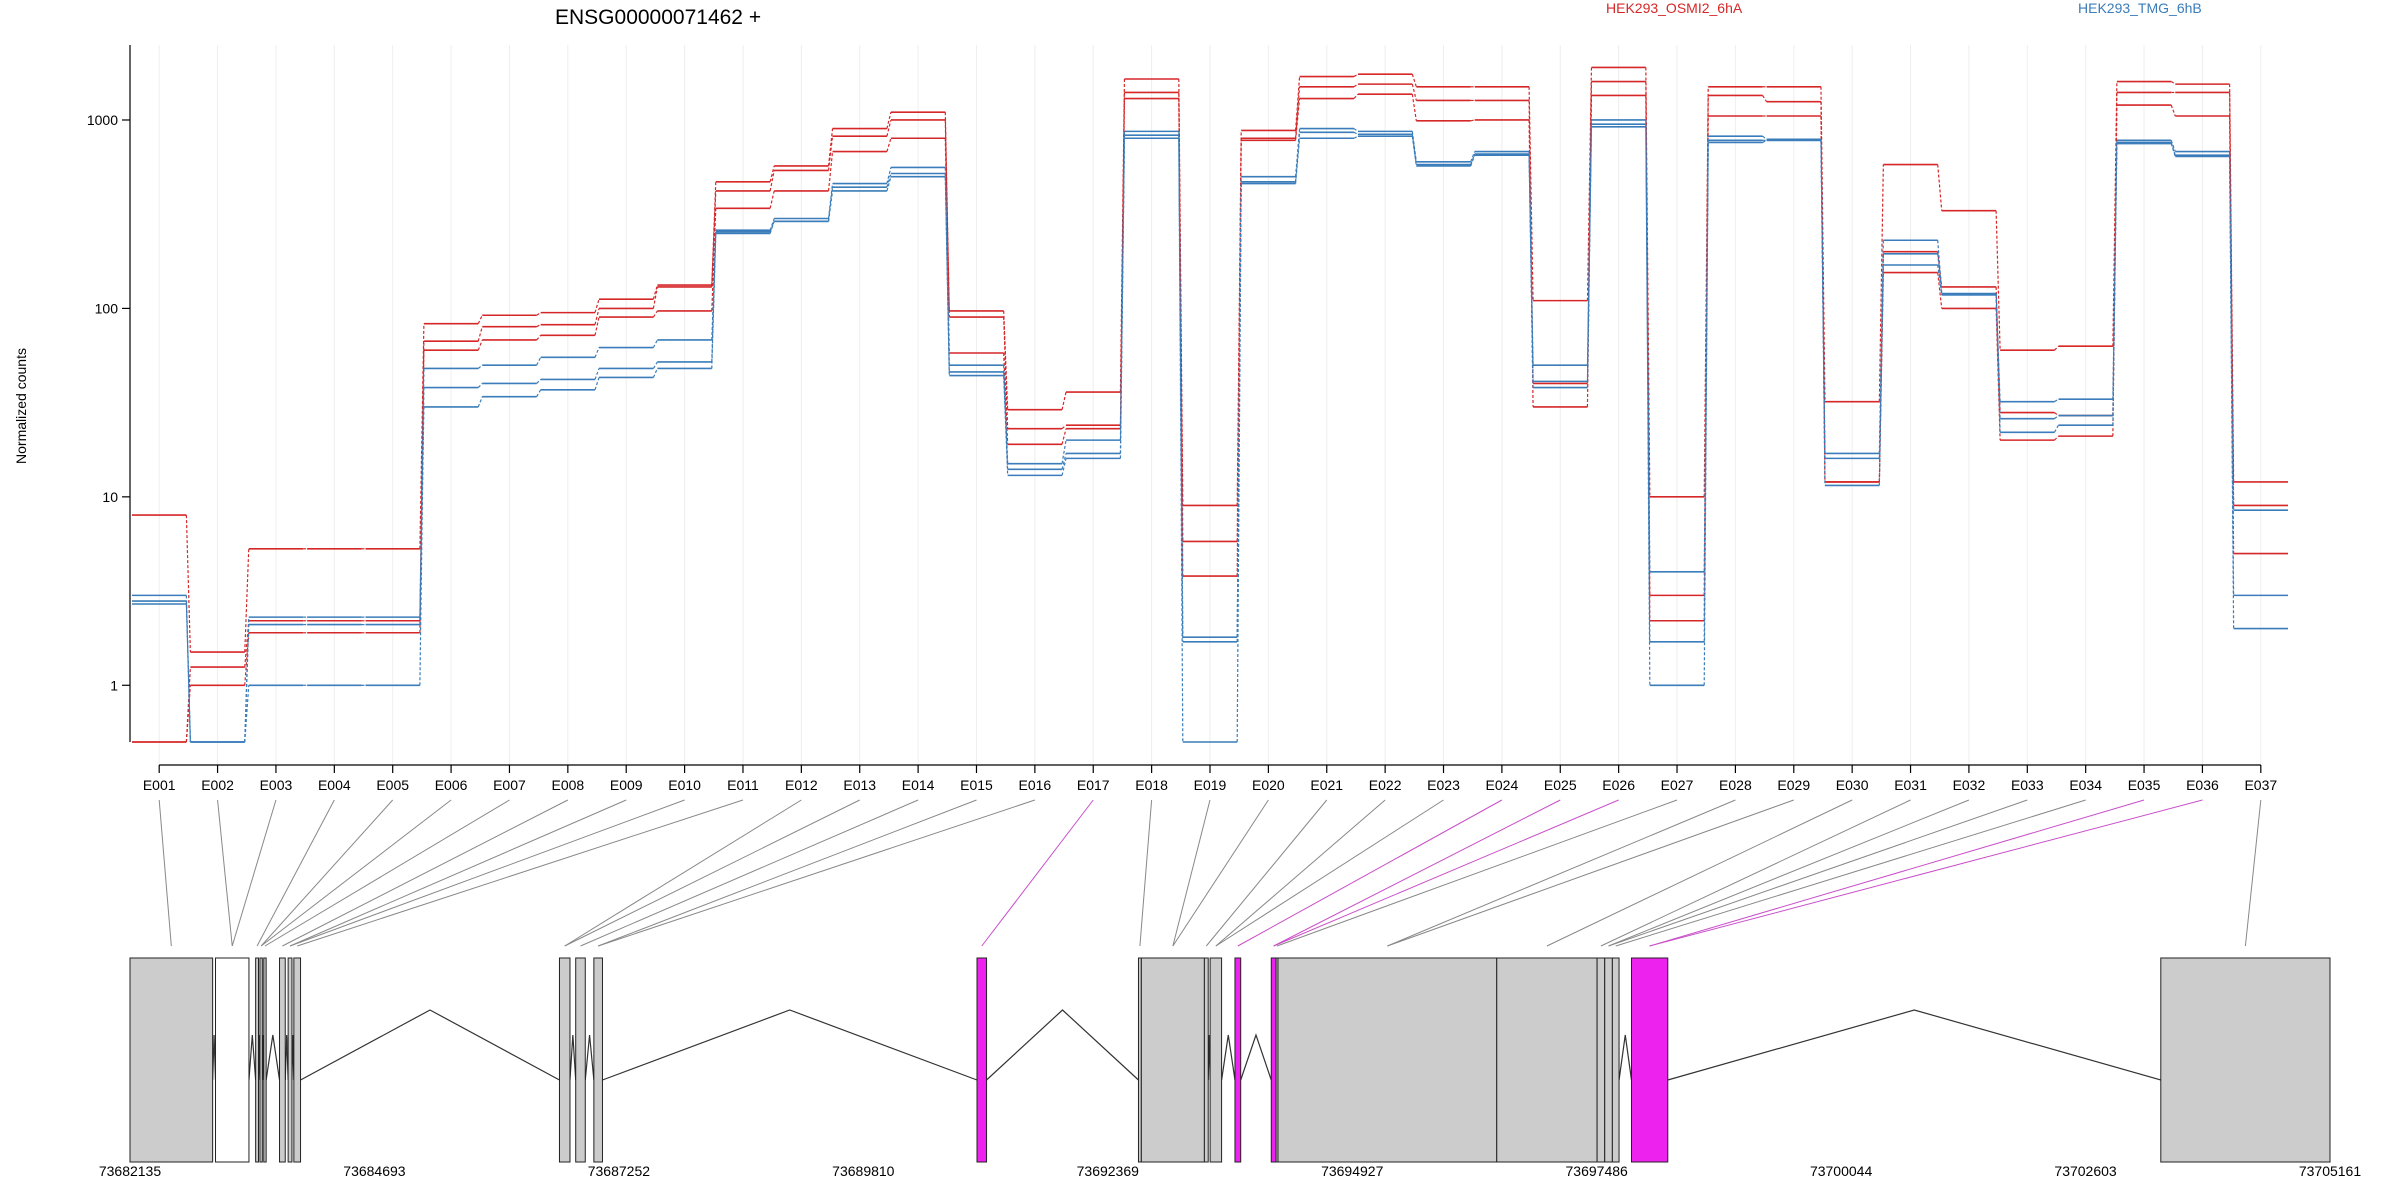  Describe the element at coordinates (334, 785) in the screenshot. I see `x-tick-label: E004` at that location.